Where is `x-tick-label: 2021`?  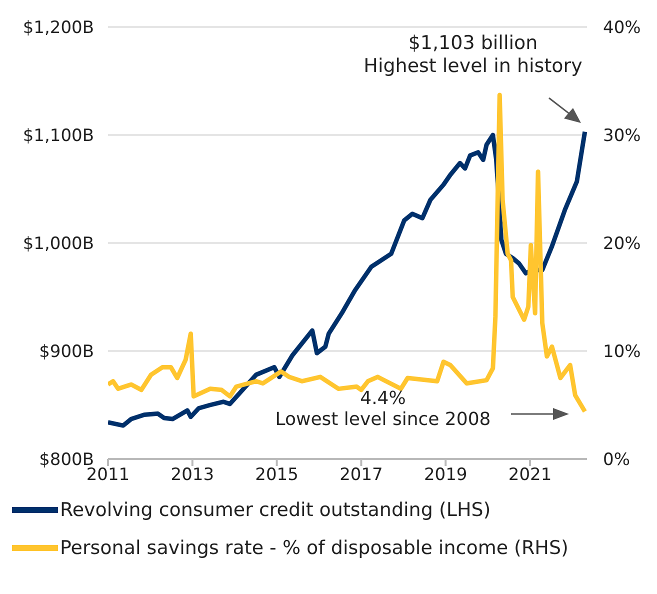
x-tick-label: 2021 is located at coordinates (530, 475).